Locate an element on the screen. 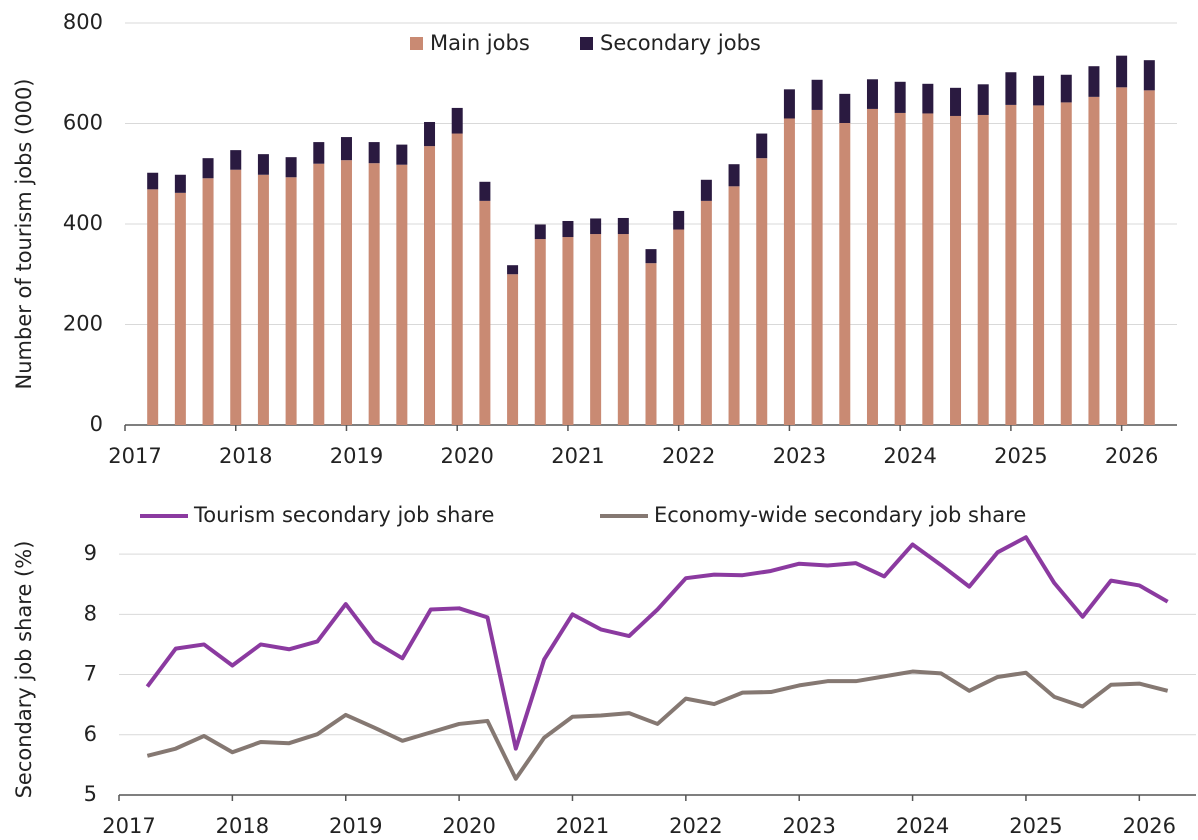 The width and height of the screenshot is (1198, 840). y-axis-label: Number of tourism jobs (000) is located at coordinates (24, 234).